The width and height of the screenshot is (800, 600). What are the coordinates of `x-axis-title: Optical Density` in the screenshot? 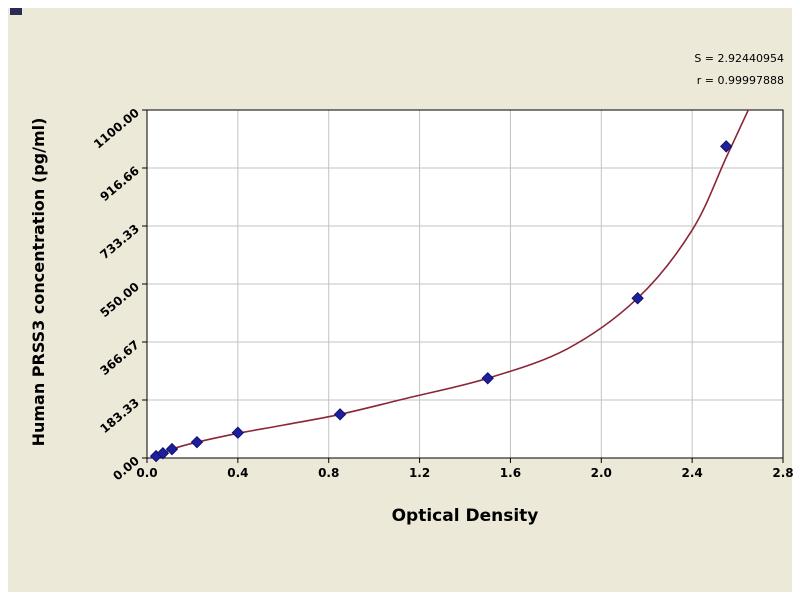 It's located at (465, 516).